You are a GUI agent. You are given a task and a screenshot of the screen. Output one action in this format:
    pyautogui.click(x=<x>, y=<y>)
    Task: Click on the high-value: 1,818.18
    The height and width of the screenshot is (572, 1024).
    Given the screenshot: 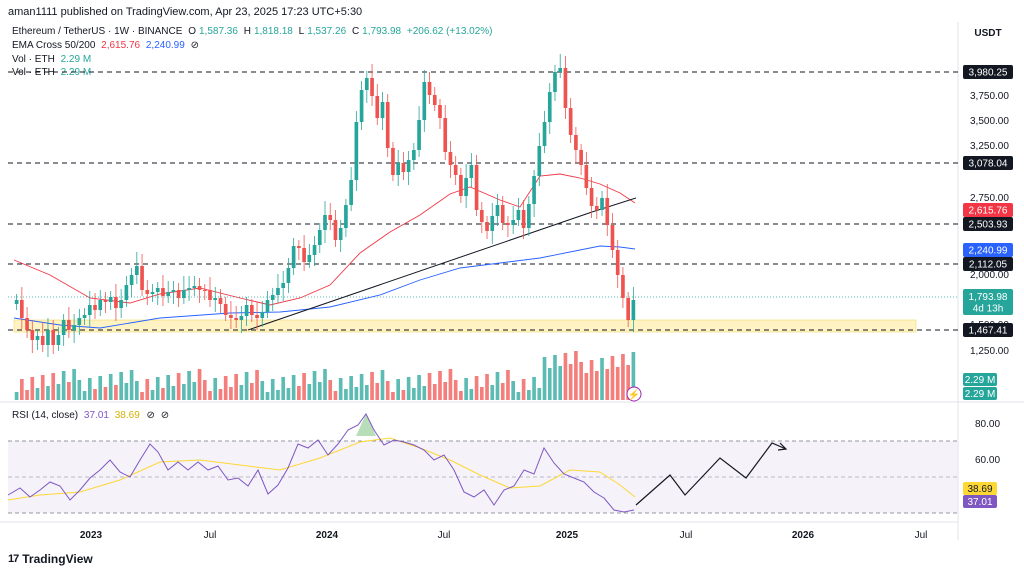 What is the action you would take?
    pyautogui.click(x=273, y=31)
    